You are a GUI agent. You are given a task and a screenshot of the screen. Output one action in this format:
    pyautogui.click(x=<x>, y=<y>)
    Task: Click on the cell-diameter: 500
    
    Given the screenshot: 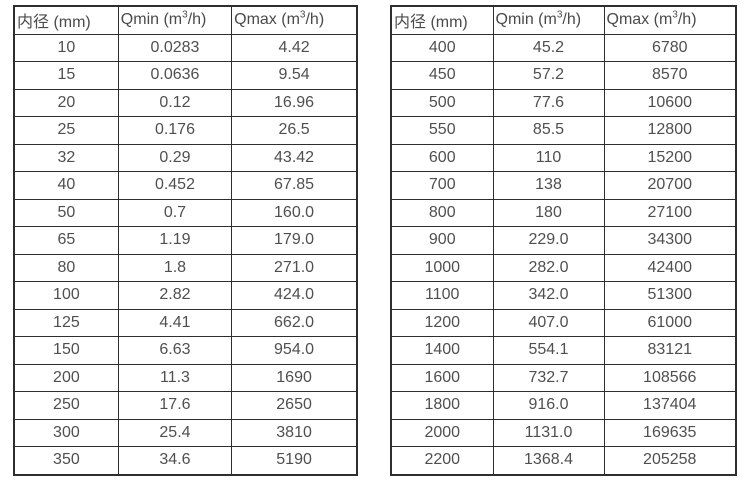 What is the action you would take?
    pyautogui.click(x=442, y=102)
    